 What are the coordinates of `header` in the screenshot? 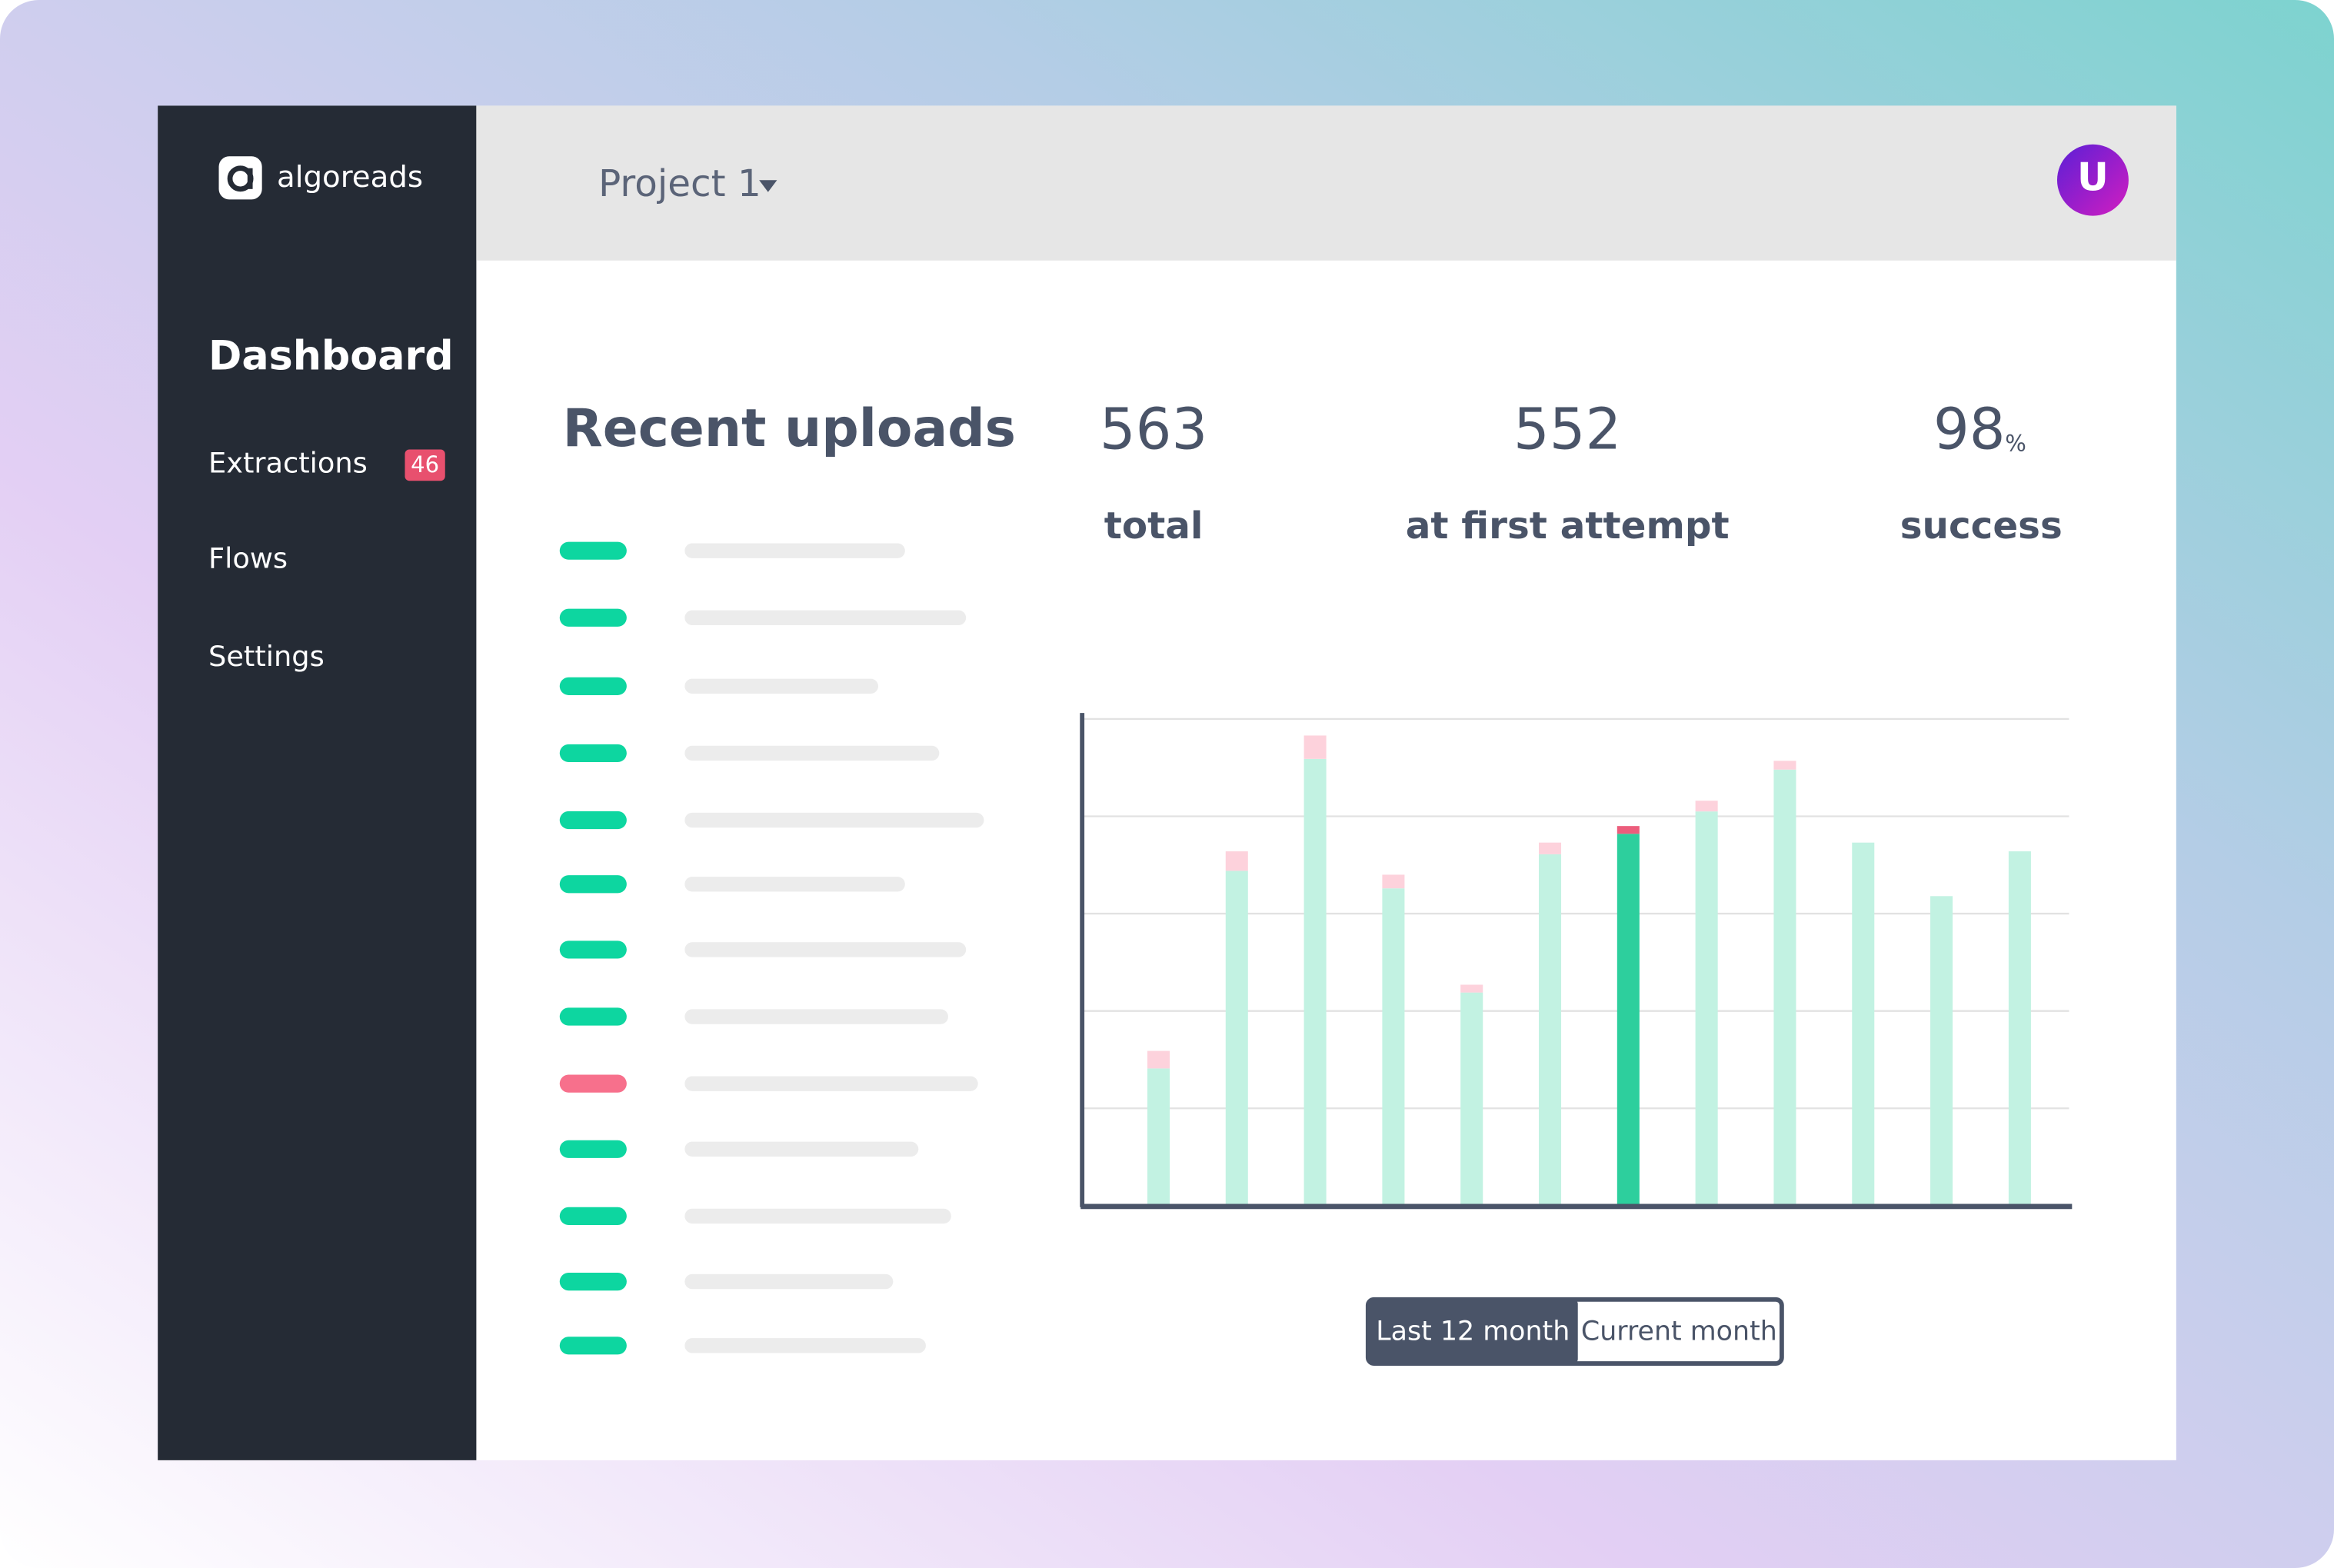 It's located at (1326, 183).